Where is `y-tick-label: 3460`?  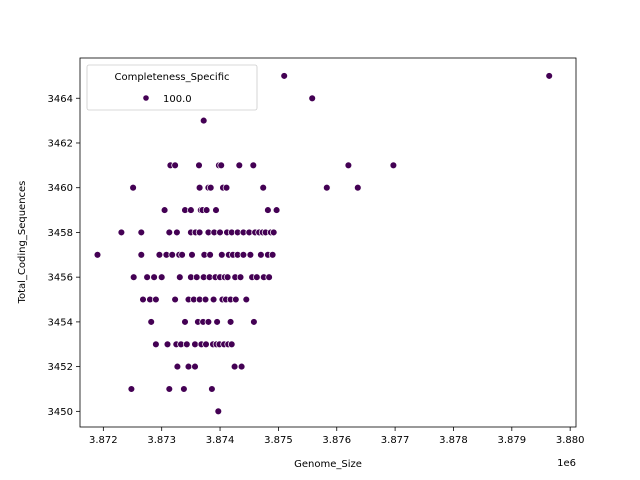 y-tick-label: 3460 is located at coordinates (60, 188).